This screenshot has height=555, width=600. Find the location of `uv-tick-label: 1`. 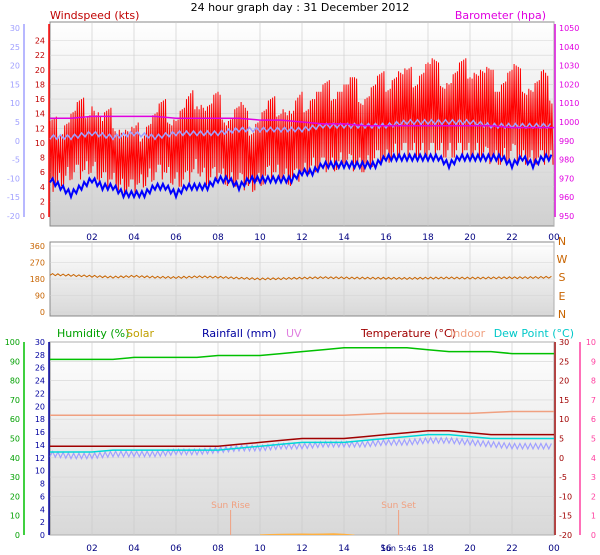

uv-tick-label: 1 is located at coordinates (593, 516).